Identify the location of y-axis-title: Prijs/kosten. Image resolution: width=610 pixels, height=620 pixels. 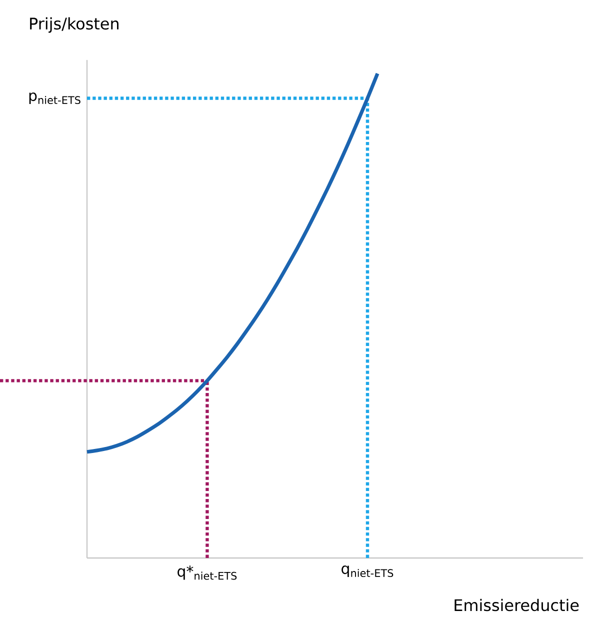
(74, 25).